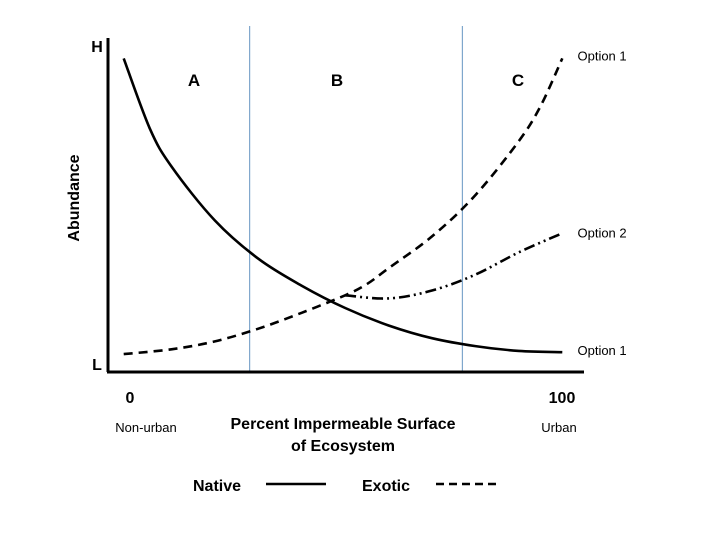 This screenshot has width=720, height=540. Describe the element at coordinates (558, 427) in the screenshot. I see `x-tick-sublabel-urban: Urban` at that location.